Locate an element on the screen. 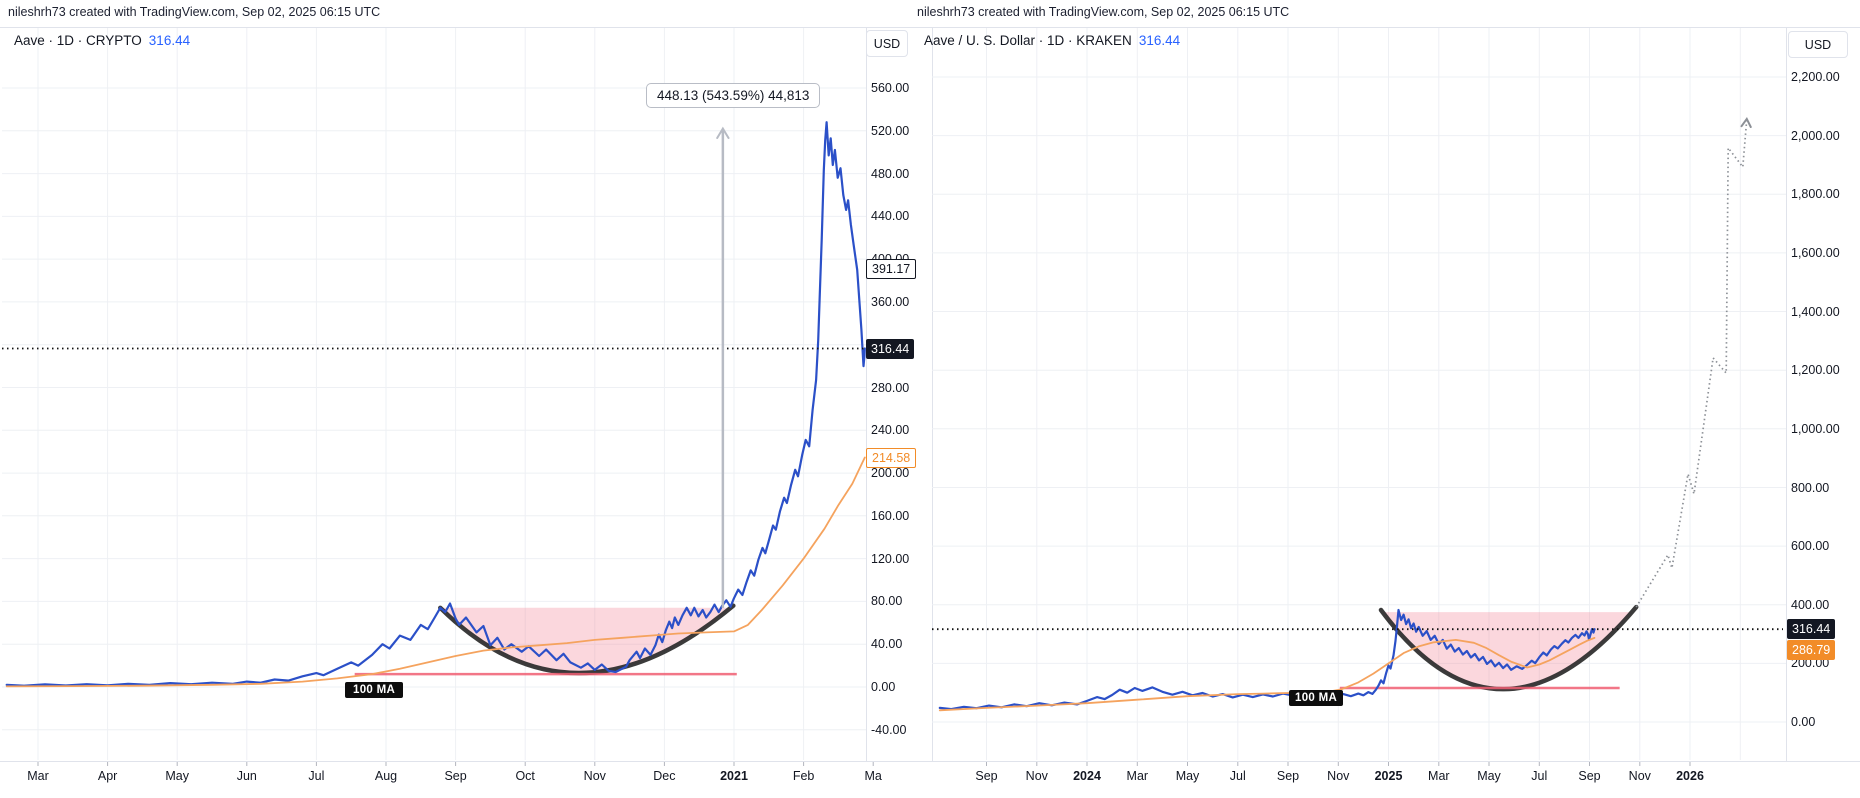  price-axis-label: 600.00 is located at coordinates (1810, 546).